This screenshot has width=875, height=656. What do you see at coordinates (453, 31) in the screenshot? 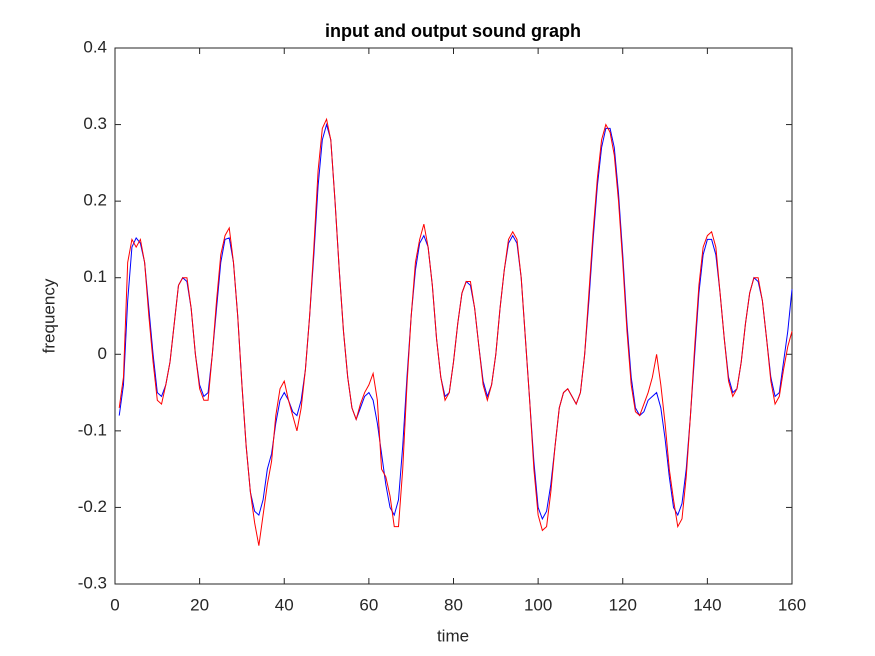
I see `chart-title: input and output sound graph` at bounding box center [453, 31].